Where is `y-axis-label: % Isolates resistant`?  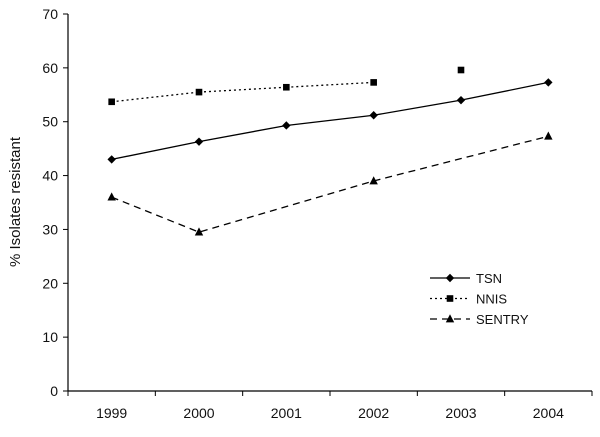
y-axis-label: % Isolates resistant is located at coordinates (15, 201).